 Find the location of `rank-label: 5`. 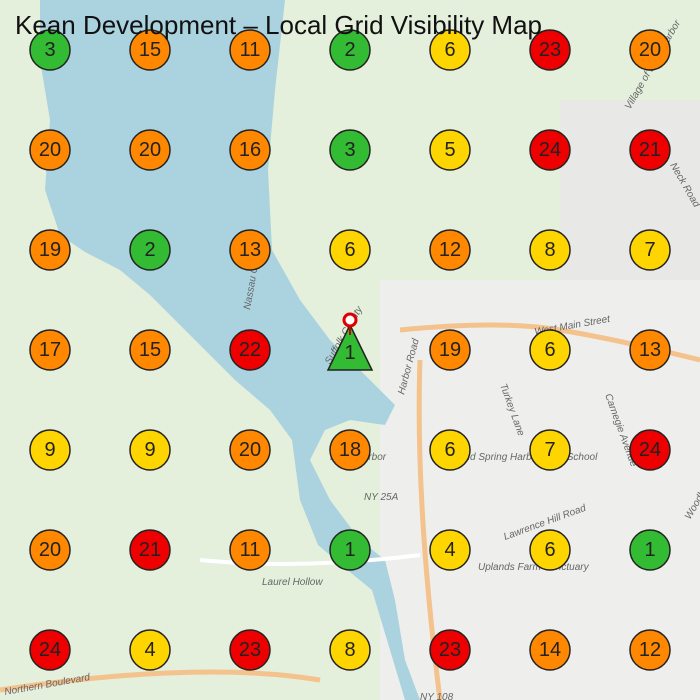

rank-label: 5 is located at coordinates (449, 150).